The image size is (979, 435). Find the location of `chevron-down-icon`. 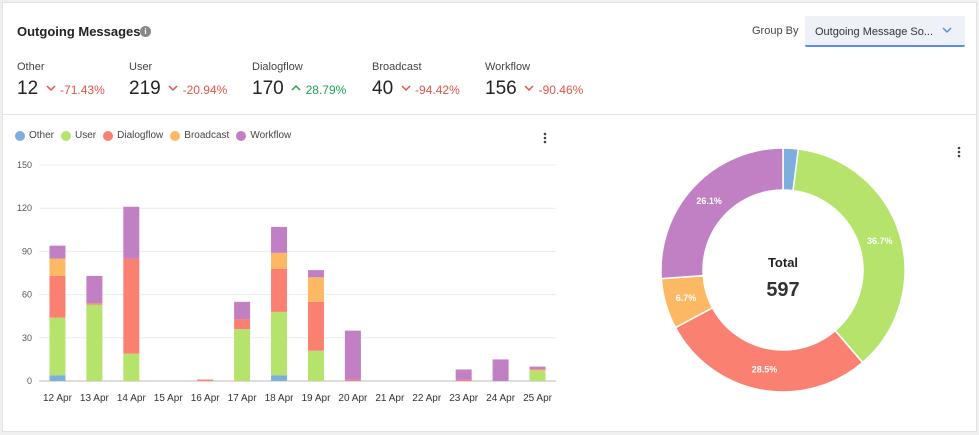

chevron-down-icon is located at coordinates (947, 30).